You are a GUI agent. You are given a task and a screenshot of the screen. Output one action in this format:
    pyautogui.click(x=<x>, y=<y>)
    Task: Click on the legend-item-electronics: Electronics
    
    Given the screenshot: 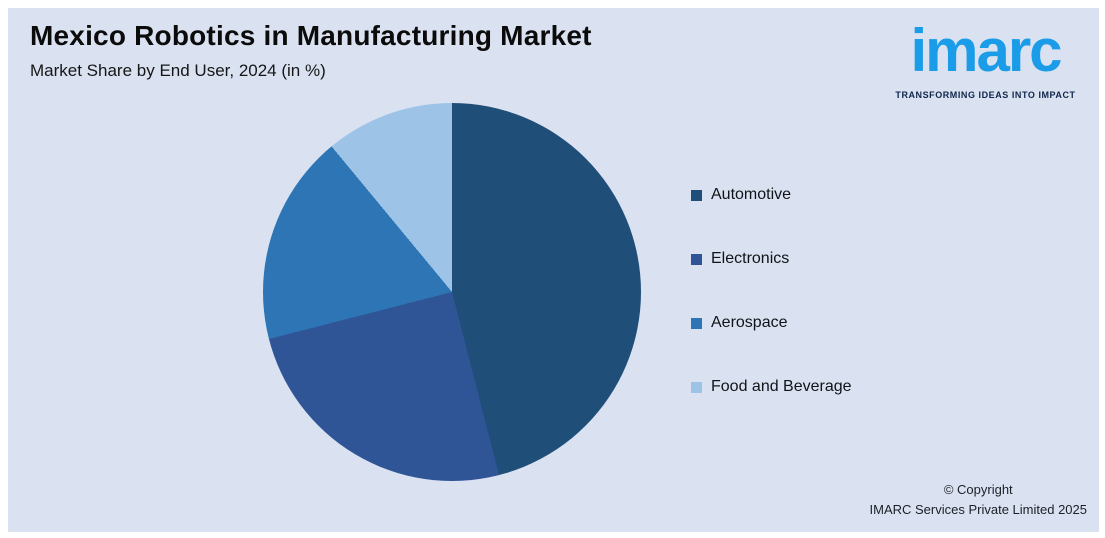 What is the action you would take?
    pyautogui.click(x=771, y=259)
    